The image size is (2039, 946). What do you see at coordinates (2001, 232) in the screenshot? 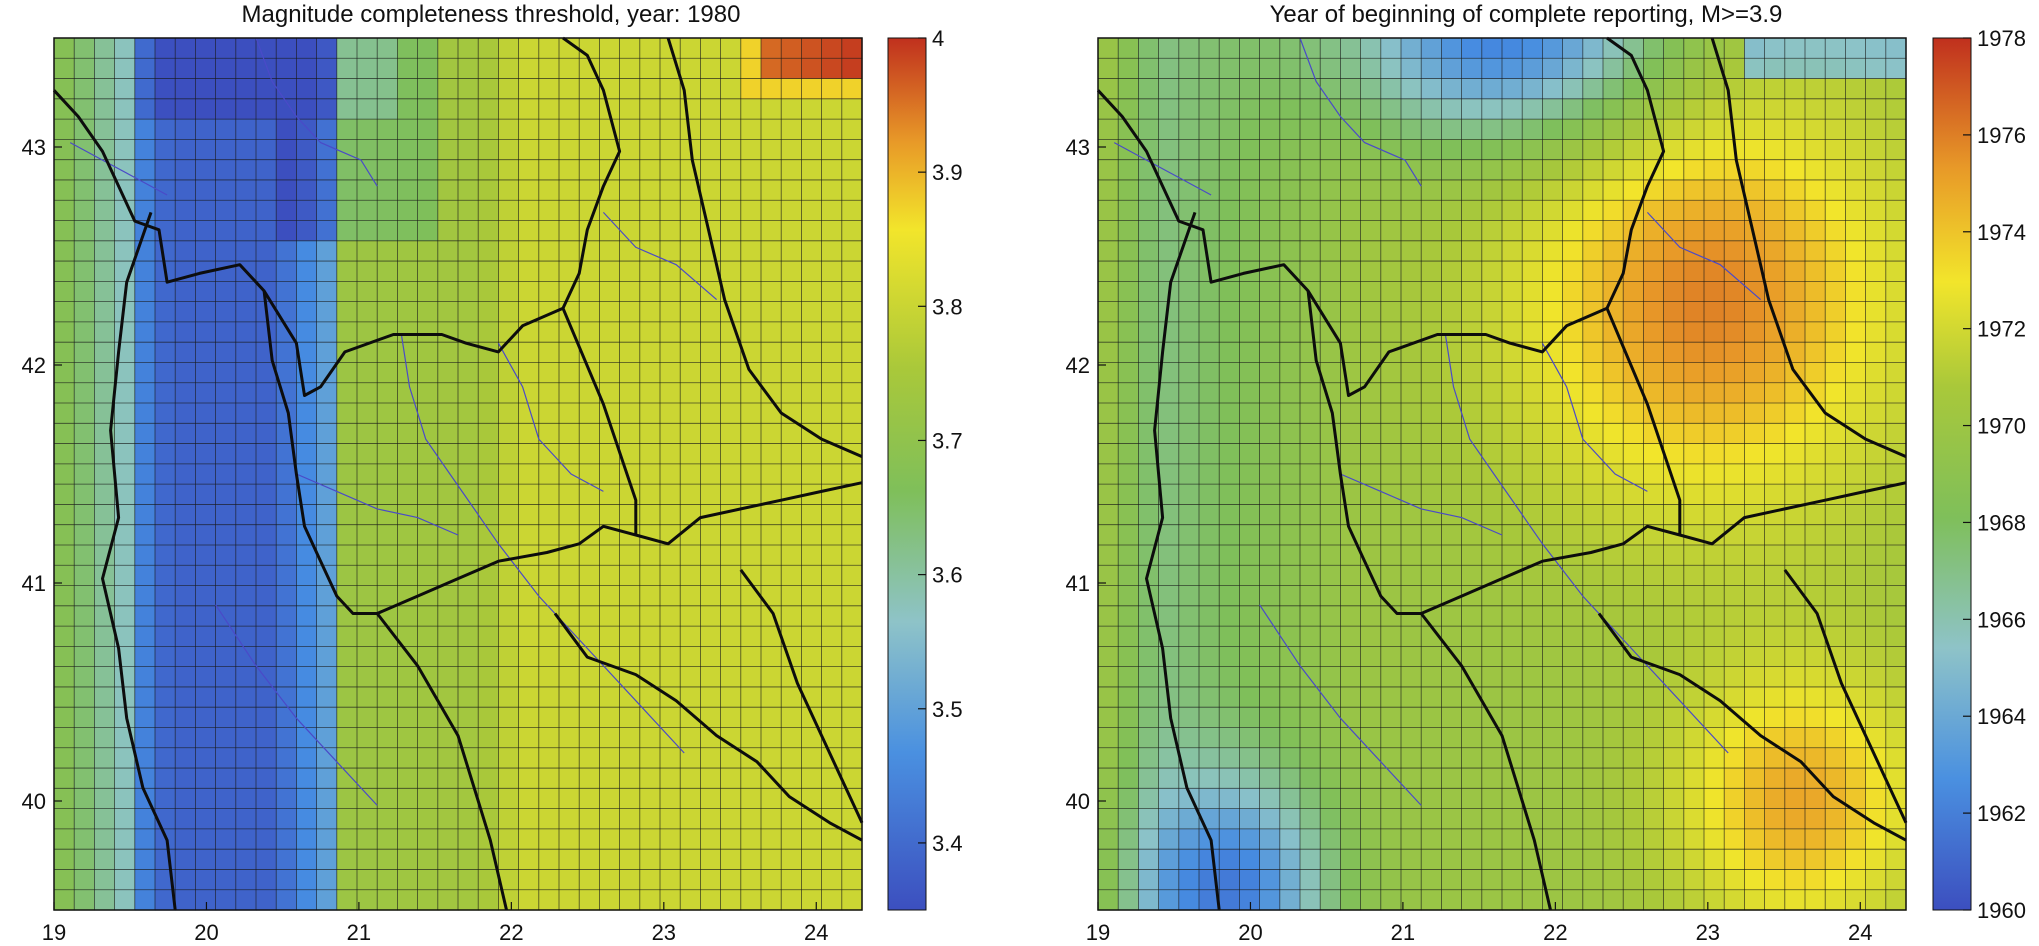
I see `colorbar-tick-label: 1974` at bounding box center [2001, 232].